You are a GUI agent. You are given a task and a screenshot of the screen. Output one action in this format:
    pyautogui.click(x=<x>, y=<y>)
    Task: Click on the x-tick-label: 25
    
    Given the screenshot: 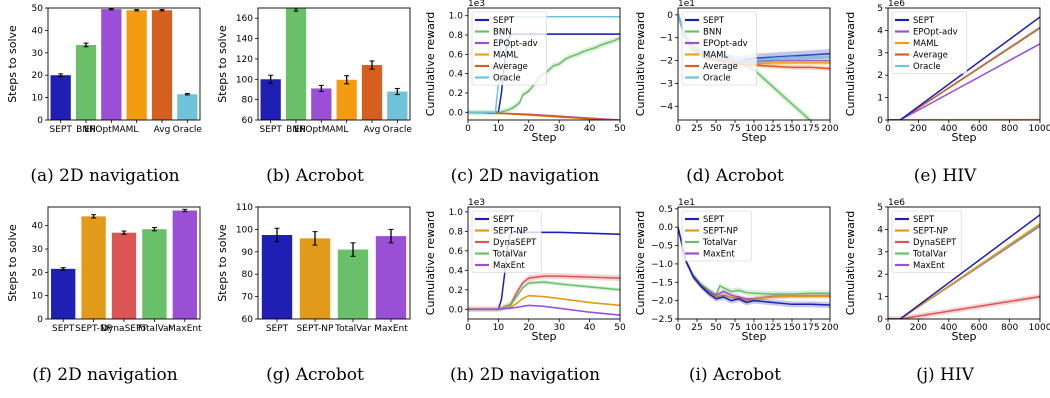 What is the action you would take?
    pyautogui.click(x=696, y=129)
    